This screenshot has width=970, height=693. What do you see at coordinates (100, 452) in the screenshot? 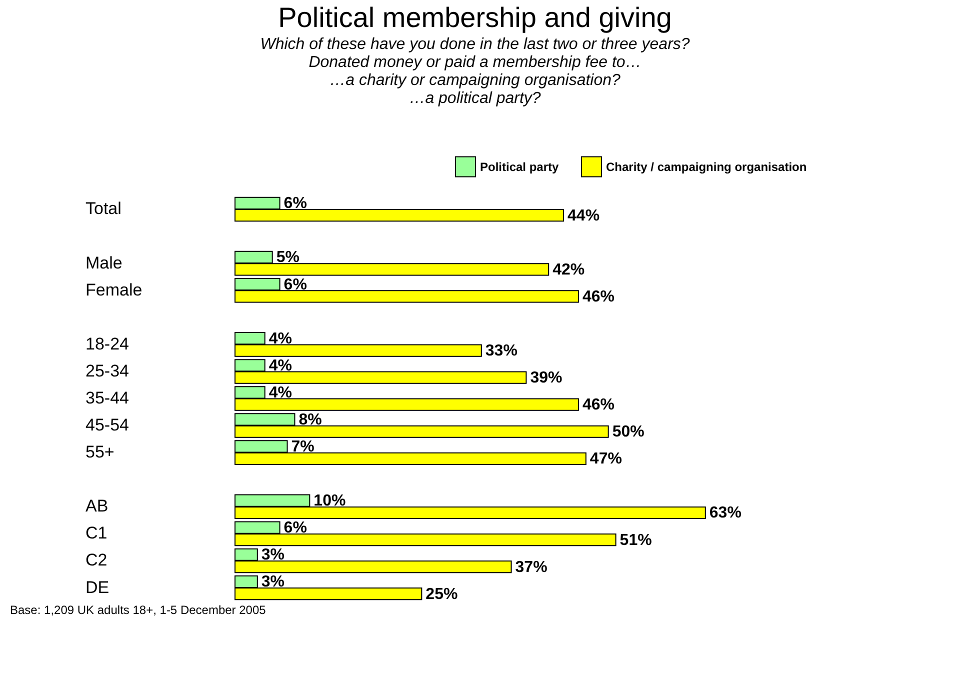
I see `y-tick-label: 55+` at bounding box center [100, 452].